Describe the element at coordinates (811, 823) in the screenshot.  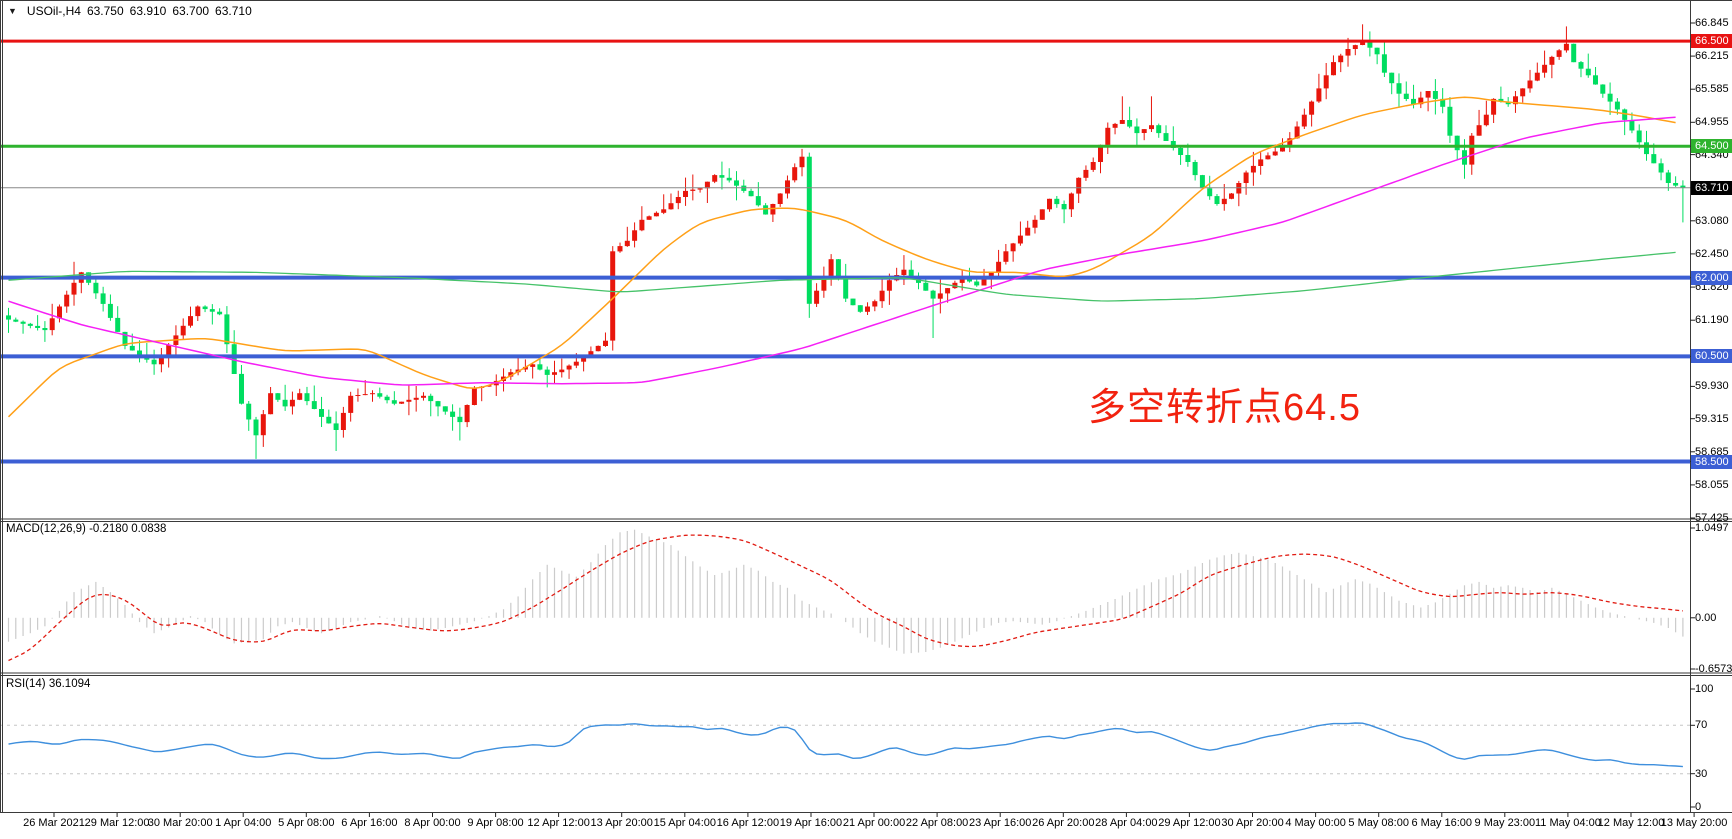
I see `time-axis-label: 19 Apr 16:00` at that location.